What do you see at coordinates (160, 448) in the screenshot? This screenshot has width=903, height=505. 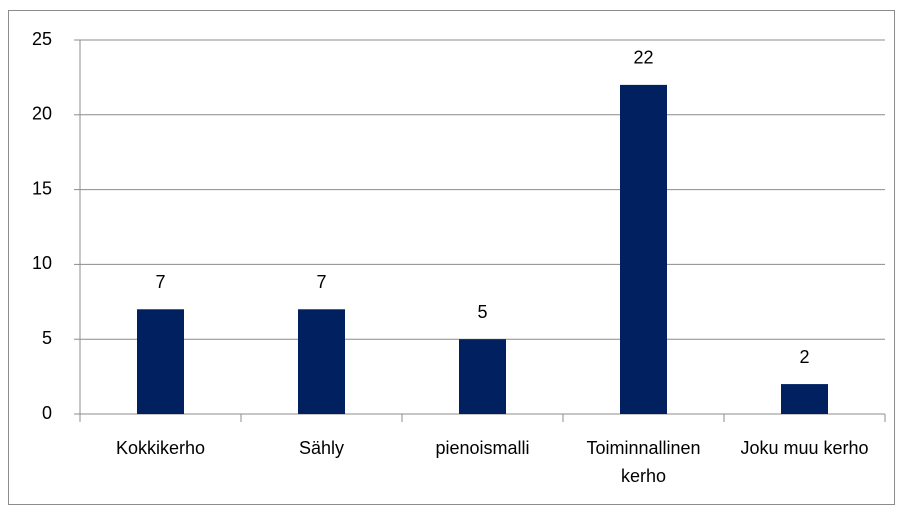 I see `x-tick-label: Kokkikerho` at bounding box center [160, 448].